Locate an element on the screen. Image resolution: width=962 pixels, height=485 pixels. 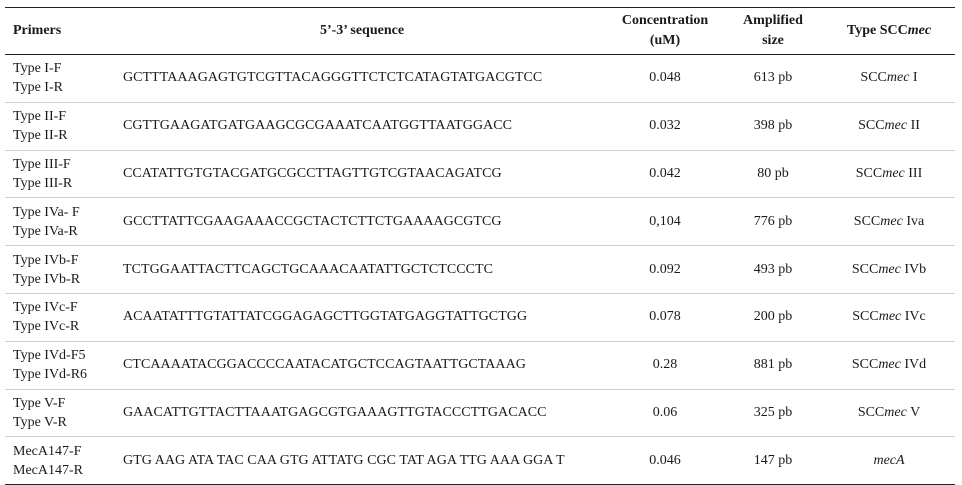
concentration-cell: 0.28 is located at coordinates (665, 365).